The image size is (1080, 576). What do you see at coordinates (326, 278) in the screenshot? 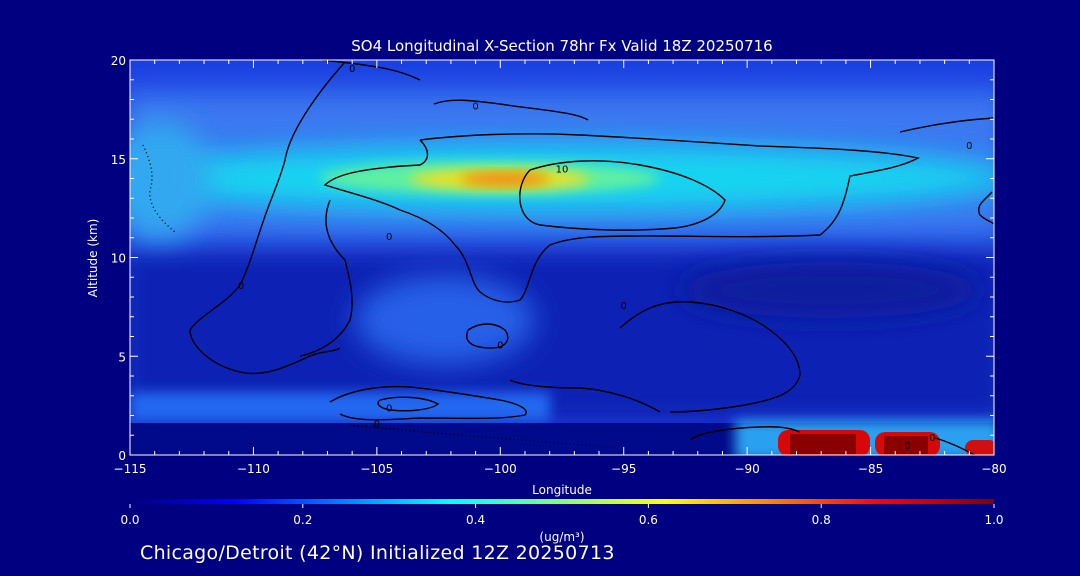
I see `contour-west-inner` at bounding box center [326, 278].